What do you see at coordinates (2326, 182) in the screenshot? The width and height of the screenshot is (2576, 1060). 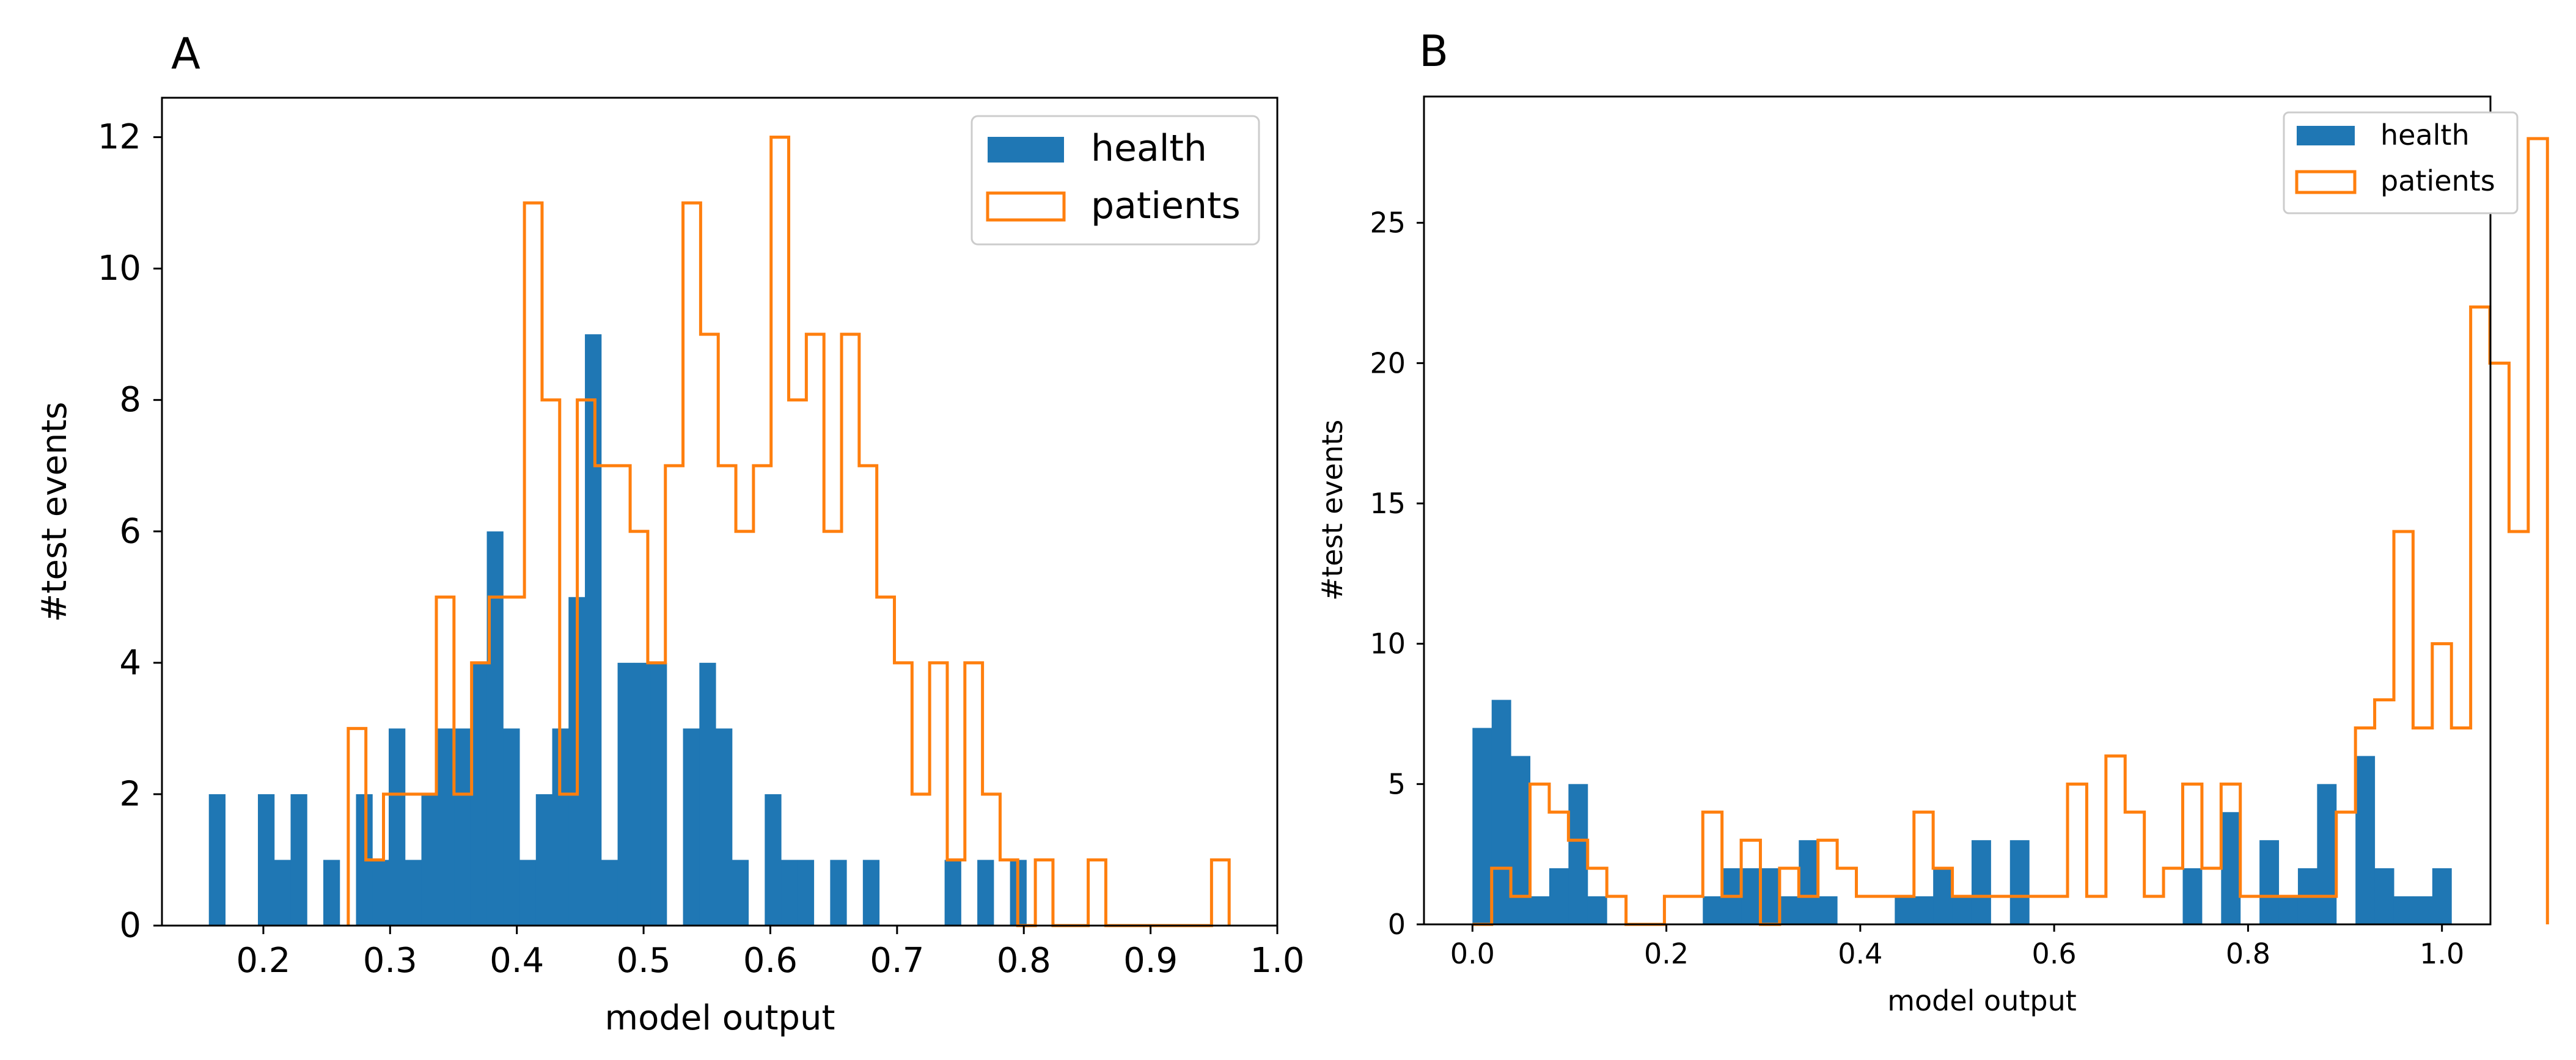 I see `panel-b-legend-swatch-patients` at bounding box center [2326, 182].